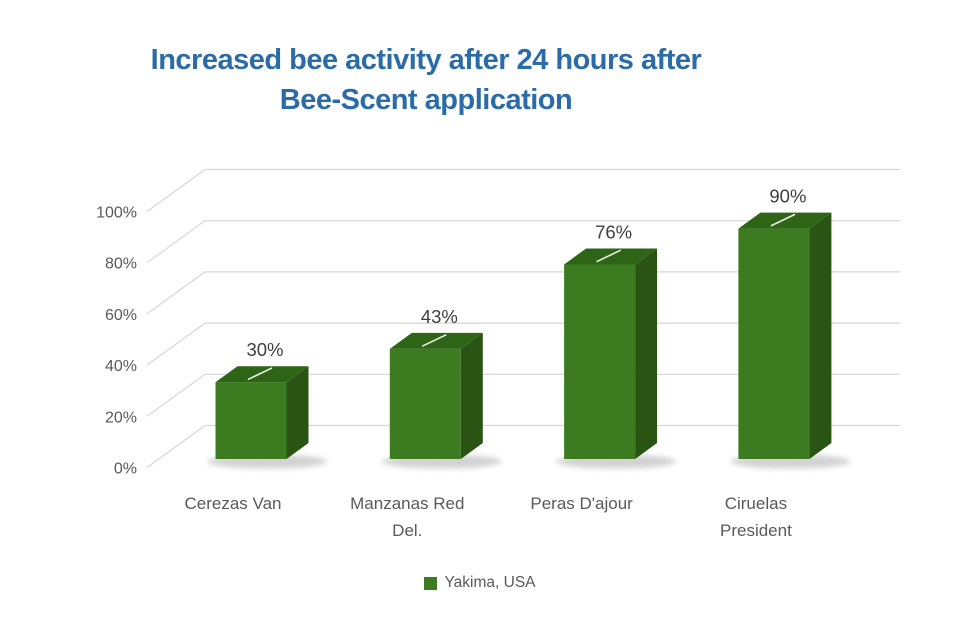 This screenshot has height=640, width=960. What do you see at coordinates (407, 517) in the screenshot?
I see `x-axis-label: Manzanas Red Del.` at bounding box center [407, 517].